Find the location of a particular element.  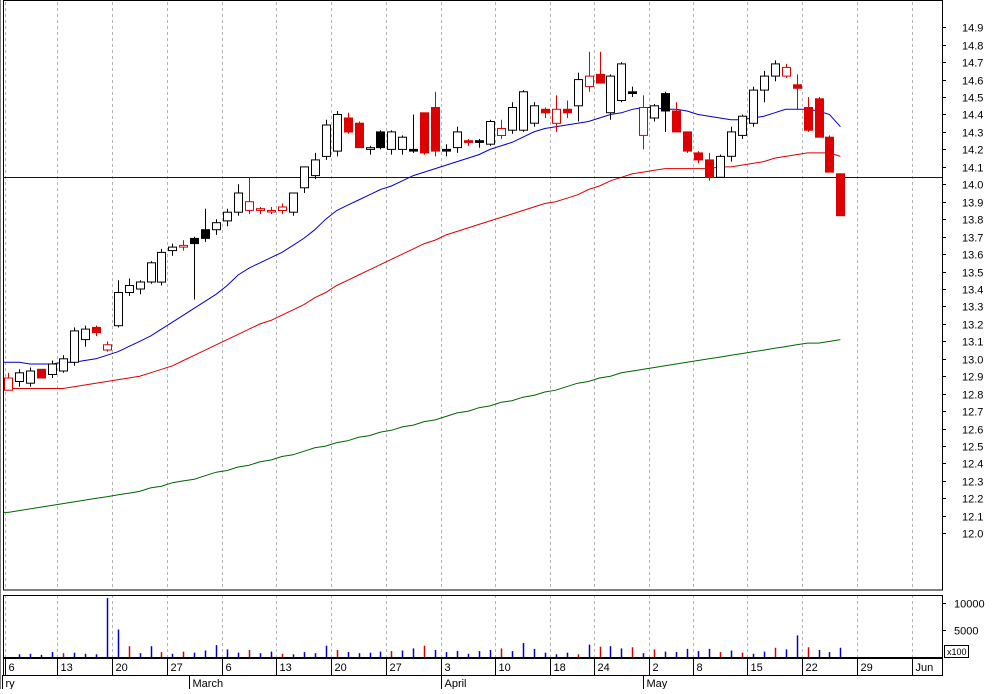

price-tick-label: 14.4 is located at coordinates (972, 116).